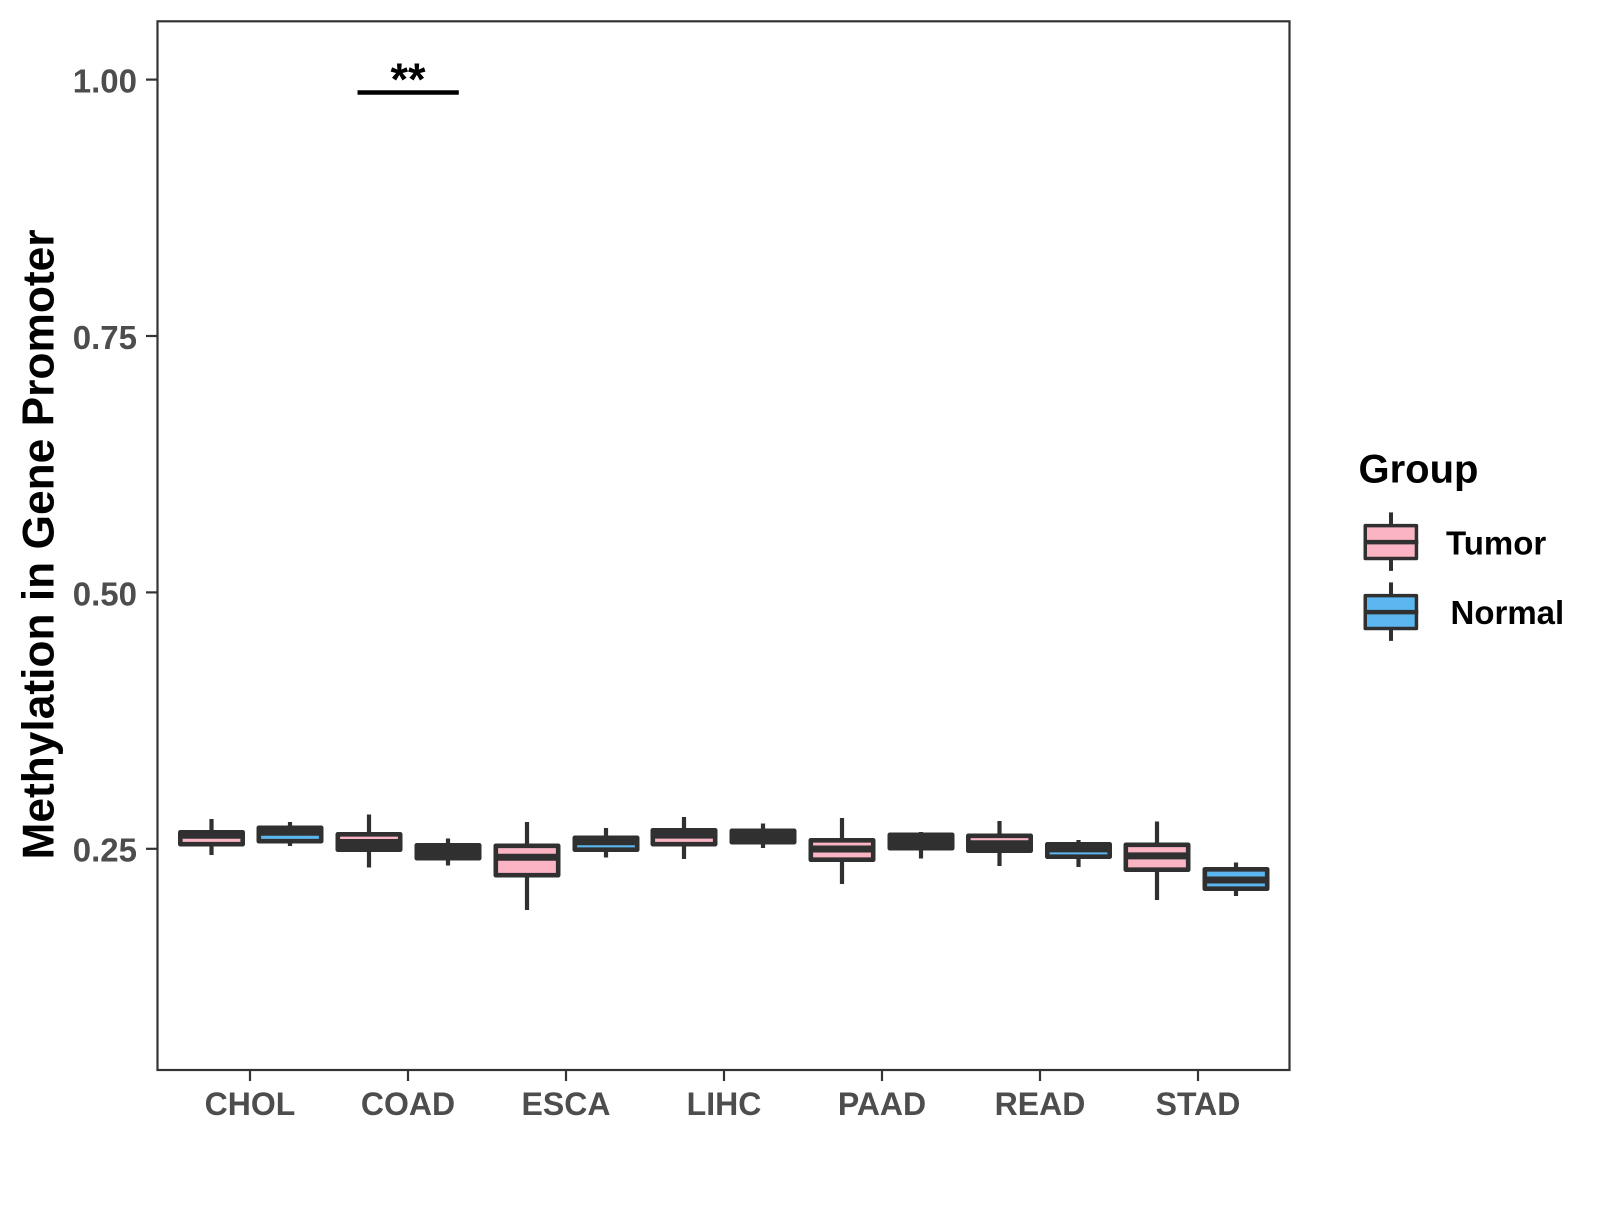  I want to click on svg-text: Normal, so click(1508, 612).